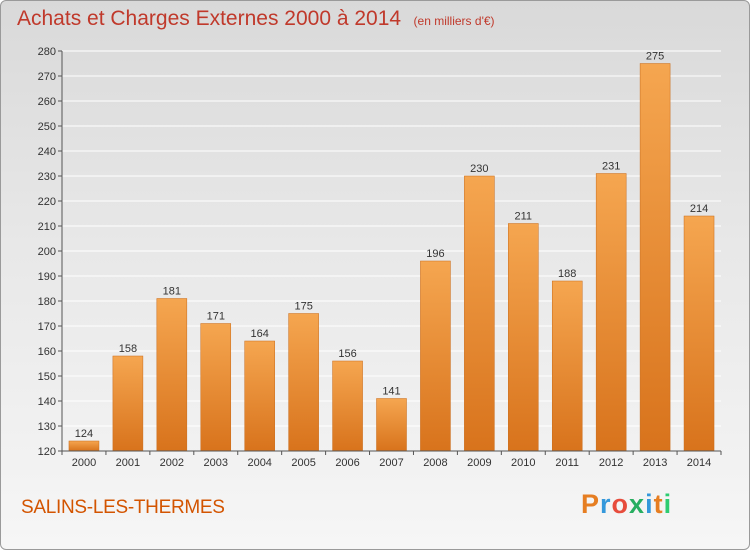 The height and width of the screenshot is (550, 750). I want to click on y-tick-label: 260, so click(47, 102).